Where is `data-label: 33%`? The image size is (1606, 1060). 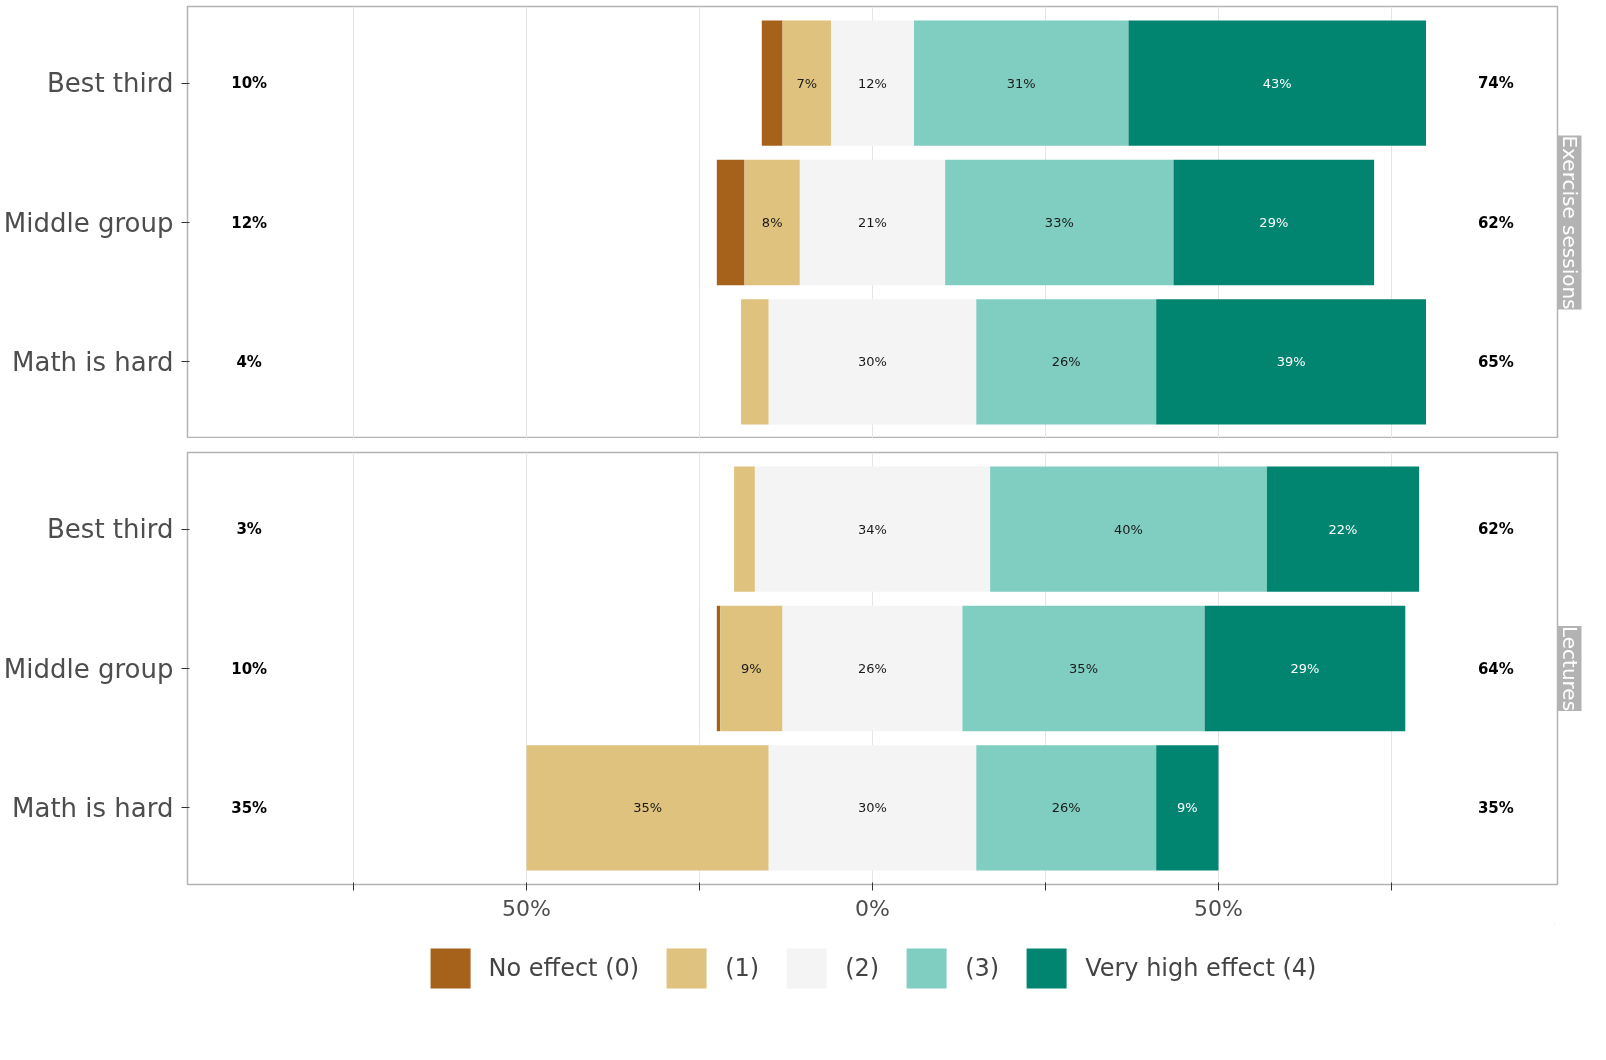 data-label: 33% is located at coordinates (1059, 222).